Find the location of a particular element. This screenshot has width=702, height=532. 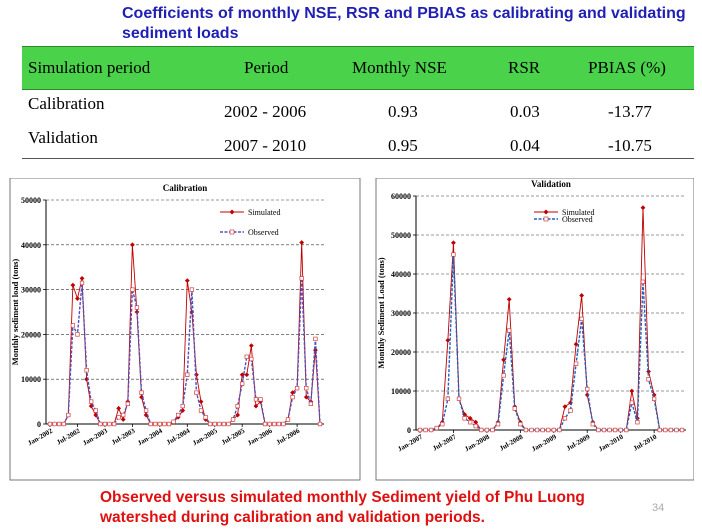

y-axis-label: Monthly Sediment Load (tons) is located at coordinates (381, 312).